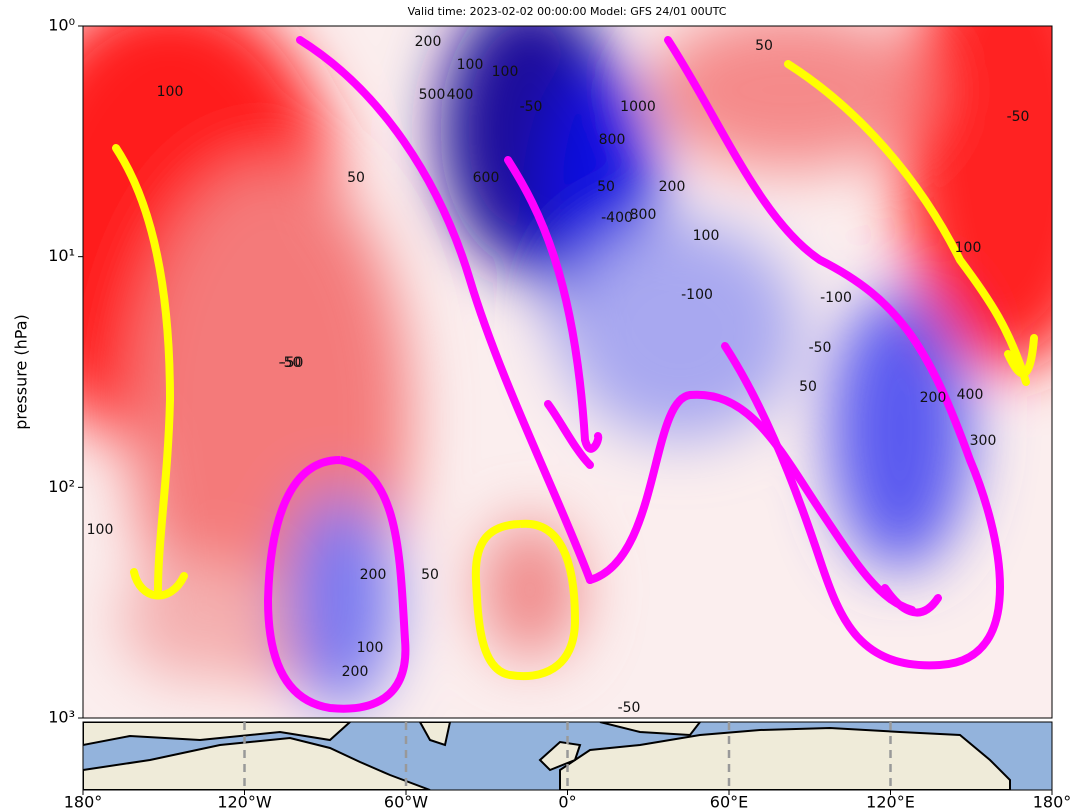 Image resolution: width=1079 pixels, height=811 pixels. What do you see at coordinates (61, 717) in the screenshot?
I see `y-tick-label: 10³` at bounding box center [61, 717].